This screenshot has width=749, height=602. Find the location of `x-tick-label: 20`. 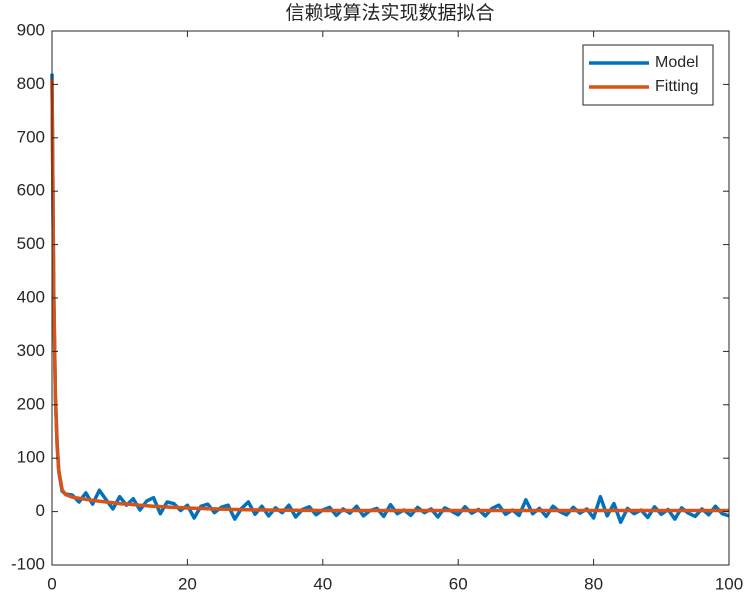

x-tick-label: 20 is located at coordinates (187, 583).